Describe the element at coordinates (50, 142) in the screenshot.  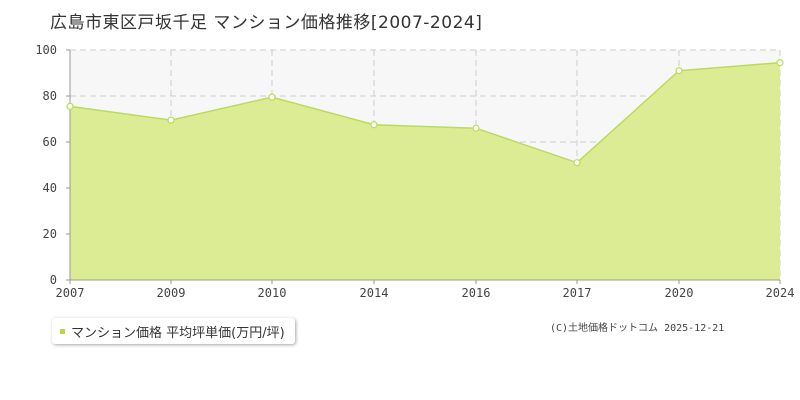
I see `y-tick-label: 60` at that location.